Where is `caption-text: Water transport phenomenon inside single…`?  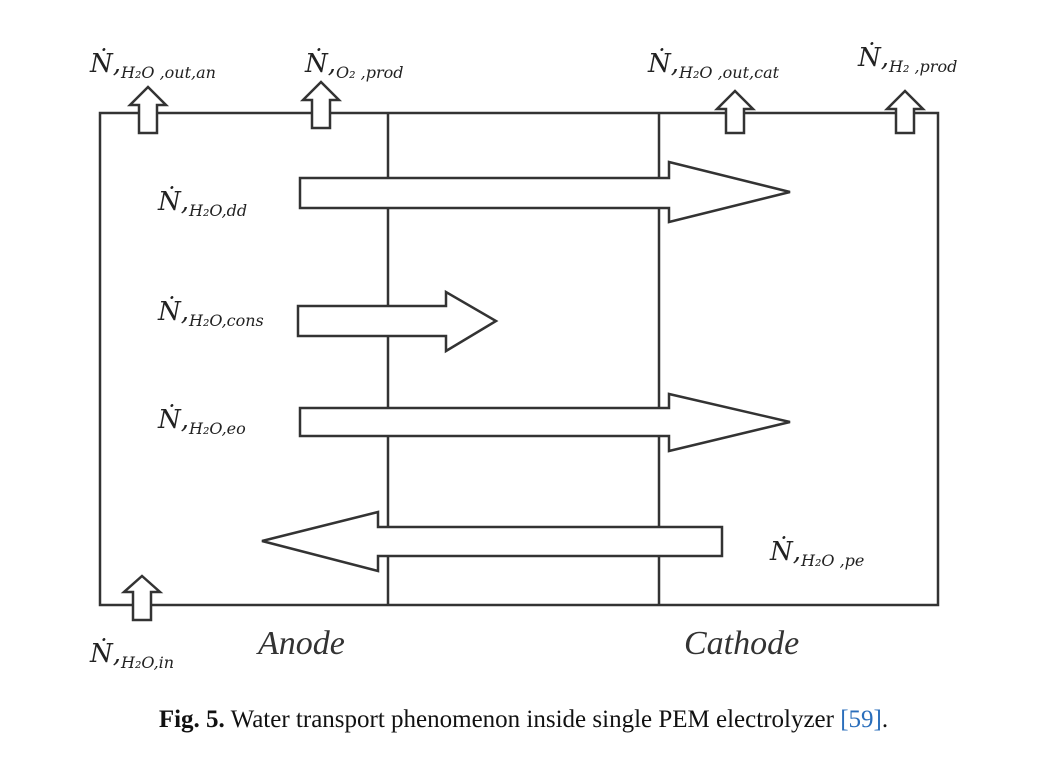
caption-text: Water transport phenomenon inside single… is located at coordinates (532, 719).